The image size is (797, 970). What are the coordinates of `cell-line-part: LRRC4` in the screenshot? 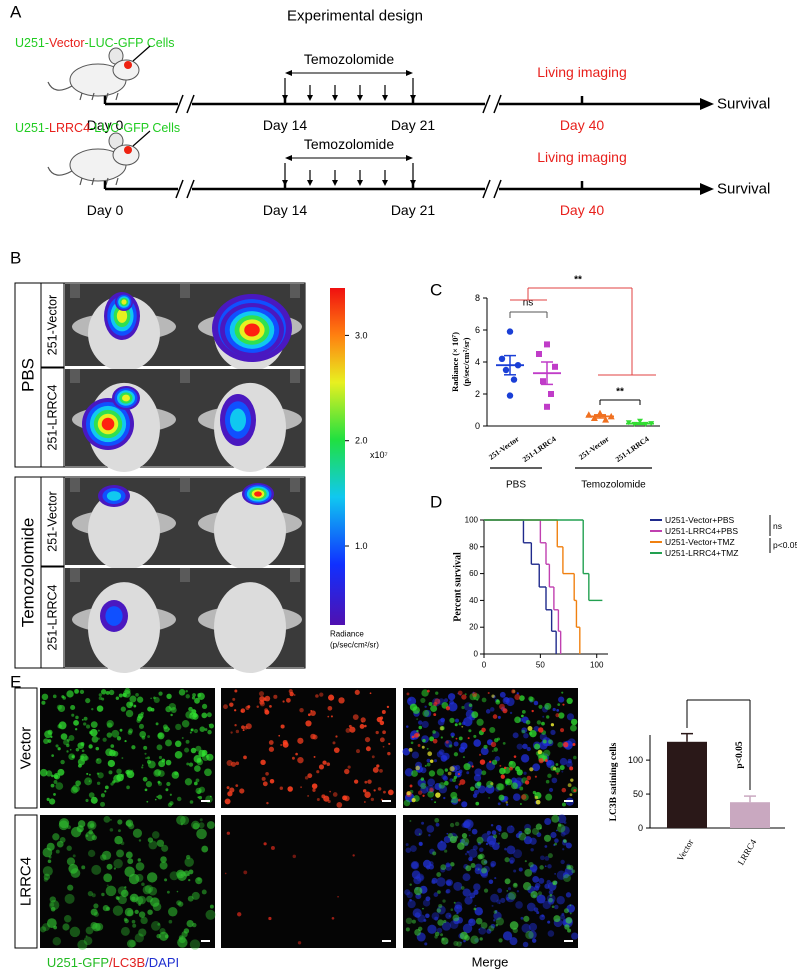 It's located at (69, 128).